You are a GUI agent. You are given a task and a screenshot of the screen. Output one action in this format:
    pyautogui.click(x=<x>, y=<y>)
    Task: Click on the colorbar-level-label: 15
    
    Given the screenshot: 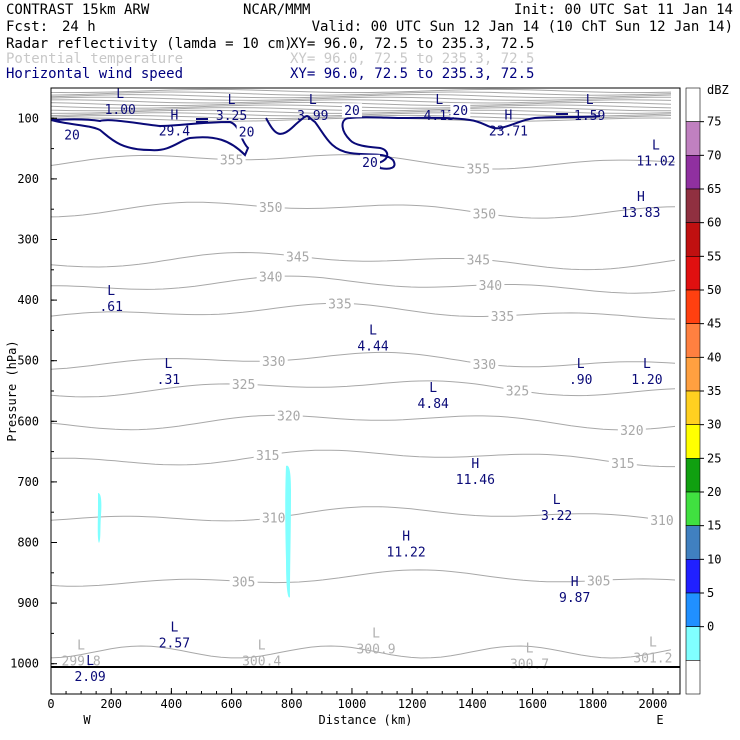 What is the action you would take?
    pyautogui.click(x=714, y=526)
    